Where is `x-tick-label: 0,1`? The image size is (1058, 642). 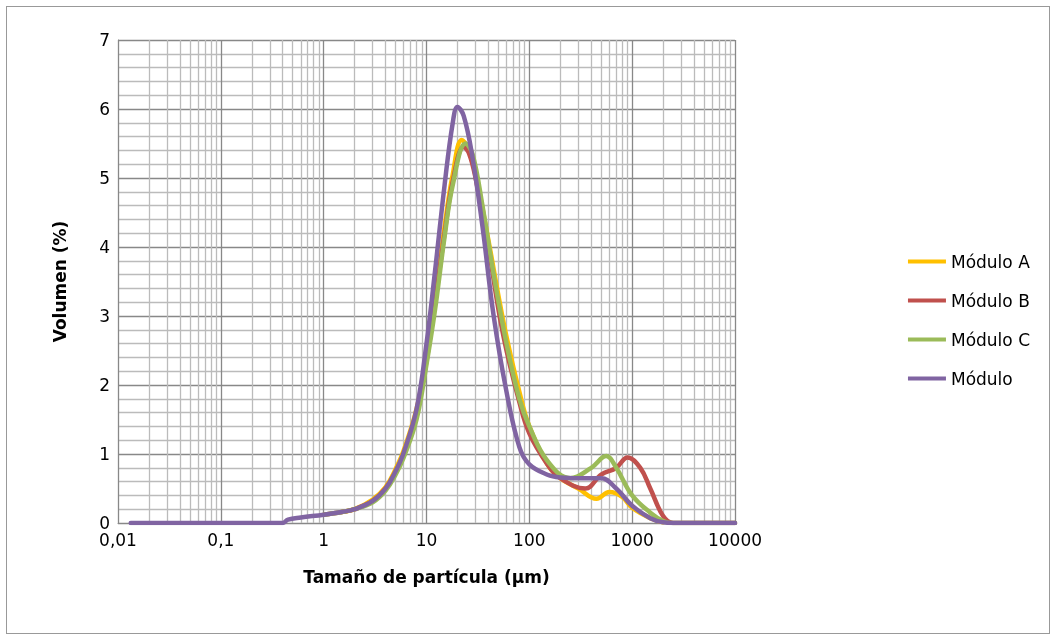 x-tick-label: 0,1 is located at coordinates (221, 539).